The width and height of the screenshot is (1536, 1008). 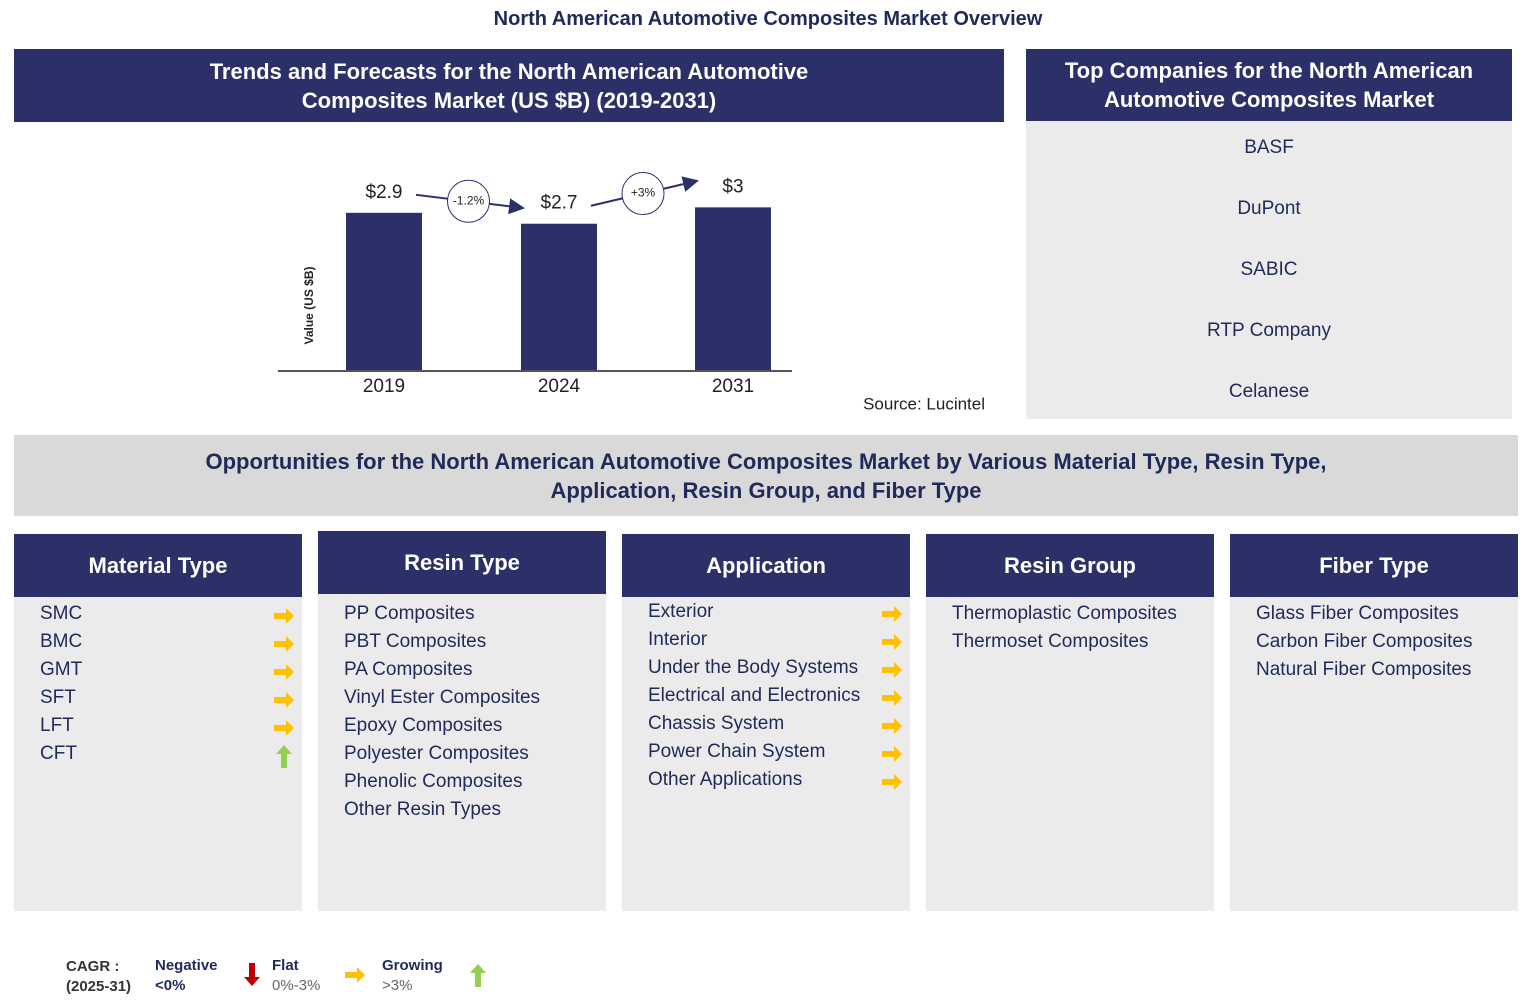 I want to click on segment-header: Fiber Type, so click(x=1374, y=565).